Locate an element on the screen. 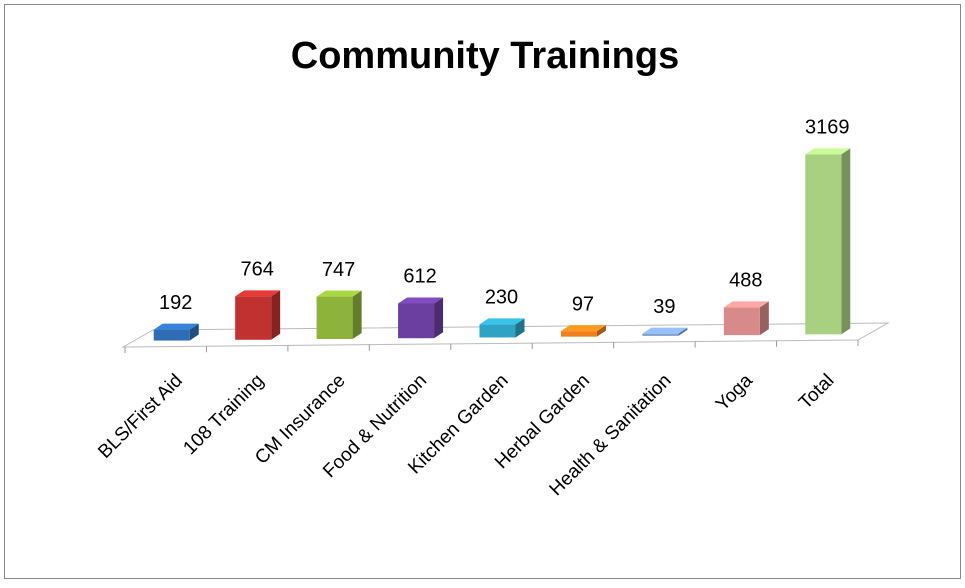  data-label: 488 is located at coordinates (745, 281).